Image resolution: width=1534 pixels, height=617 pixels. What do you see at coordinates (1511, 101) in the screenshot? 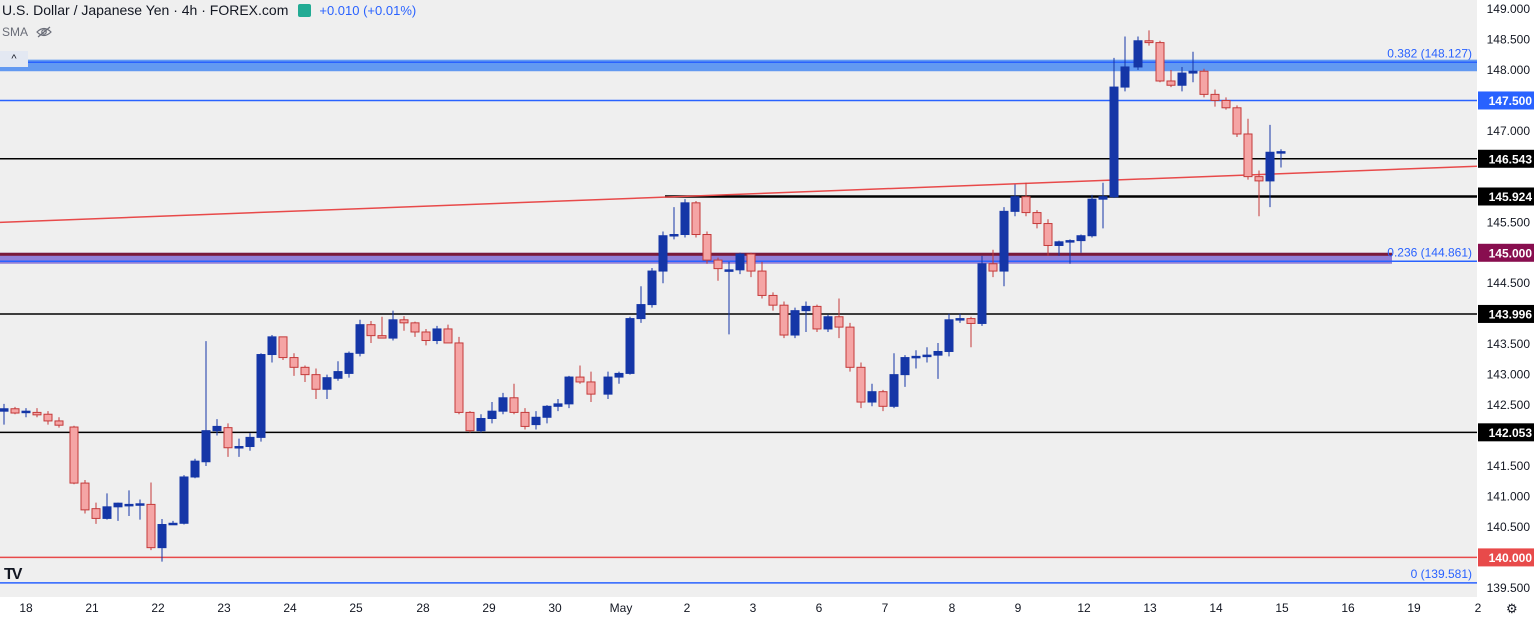
I see `price-badge-label: 147.500` at bounding box center [1511, 101].